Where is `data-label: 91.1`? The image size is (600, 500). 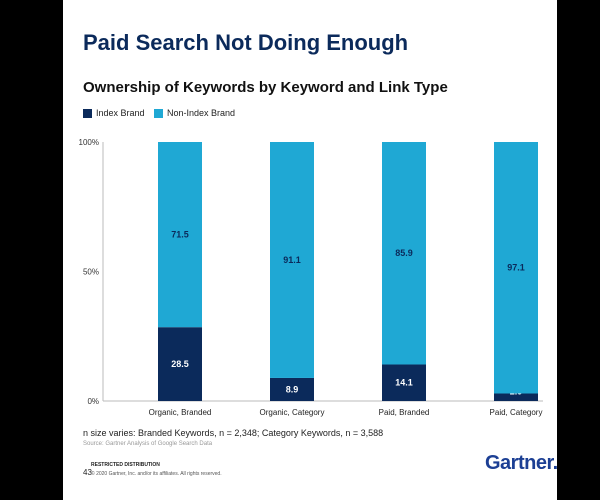 data-label: 91.1 is located at coordinates (292, 260).